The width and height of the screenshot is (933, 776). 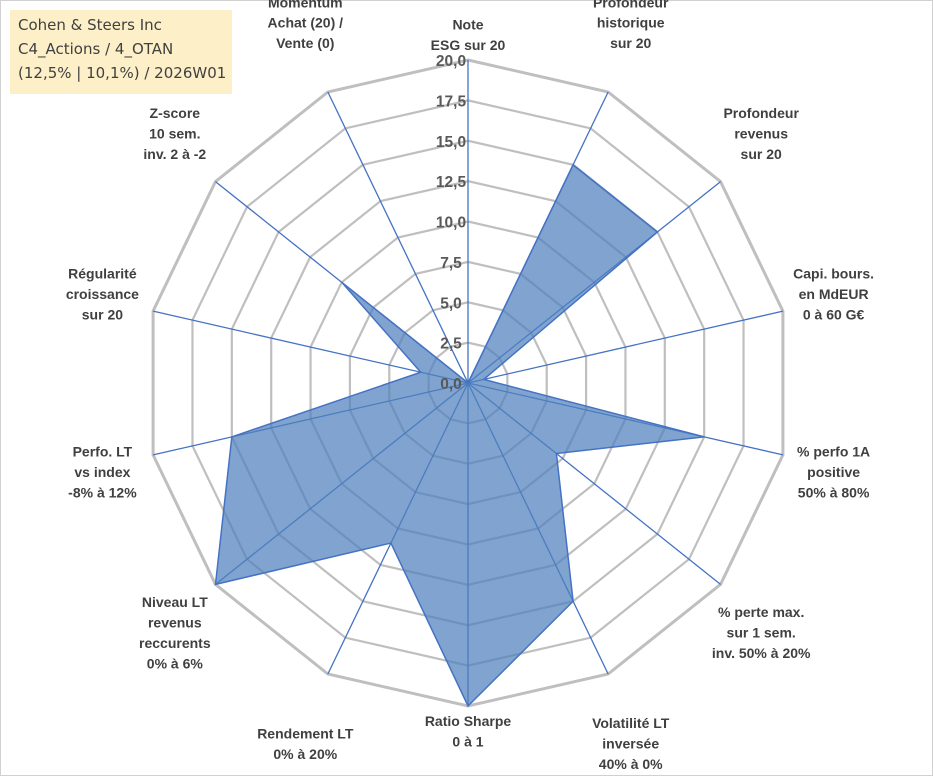 I want to click on axis-label-6: Volatilité LT inversée 40% à 0%, so click(x=631, y=743).